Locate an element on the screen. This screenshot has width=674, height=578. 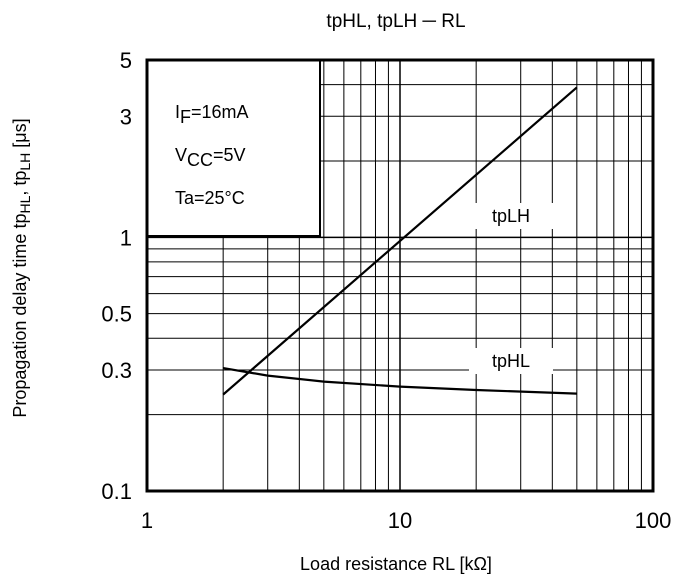
y-tick-labels: 5 3 1 0.5 0.3 0.1 is located at coordinates (116, 276).